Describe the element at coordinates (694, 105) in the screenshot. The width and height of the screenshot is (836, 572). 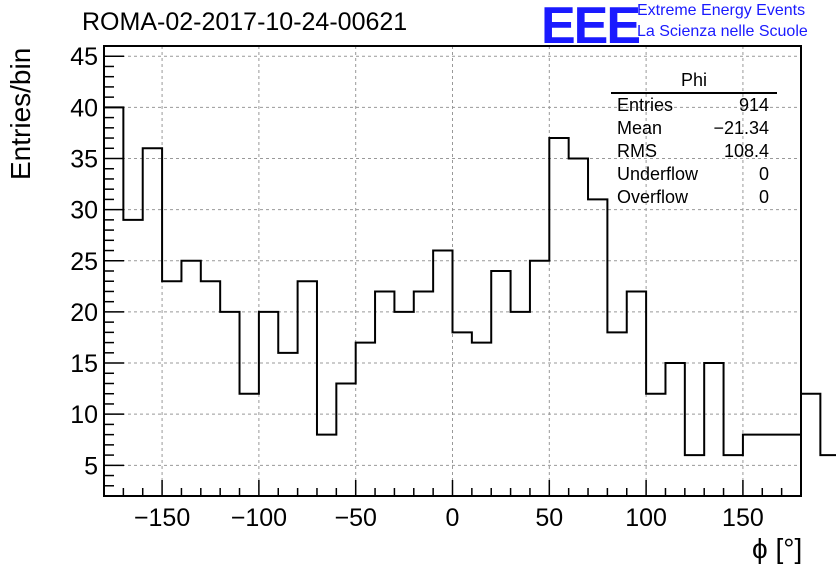
I see `stat-row: Entries 914` at that location.